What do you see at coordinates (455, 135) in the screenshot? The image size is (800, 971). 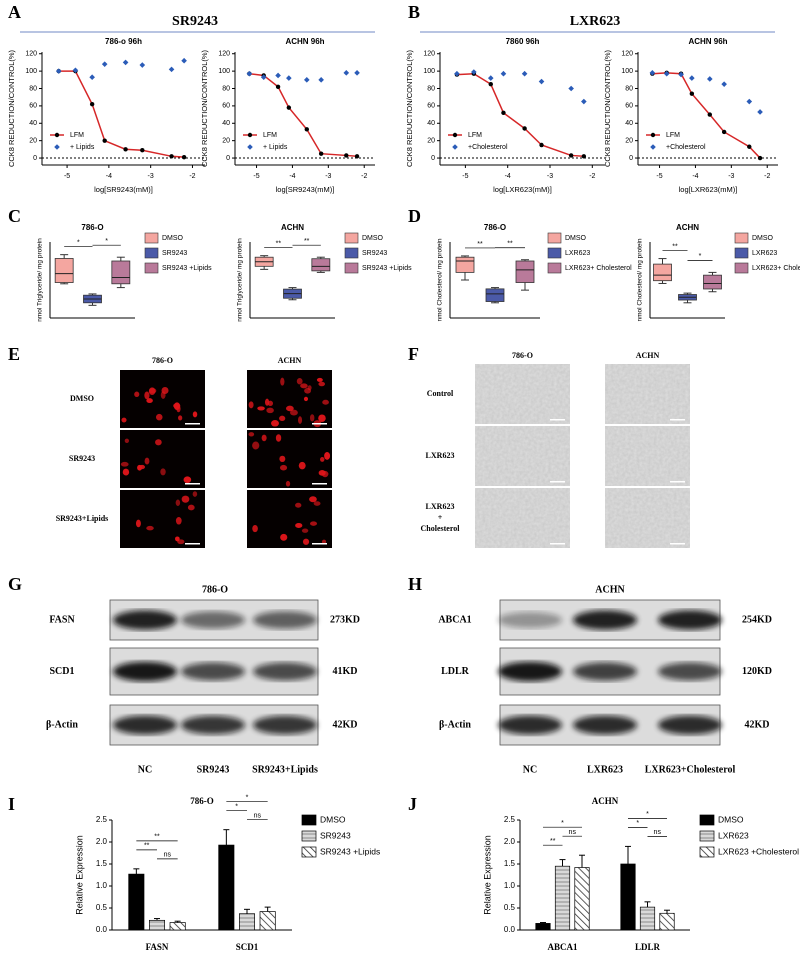 I see `legend-marker` at bounding box center [455, 135].